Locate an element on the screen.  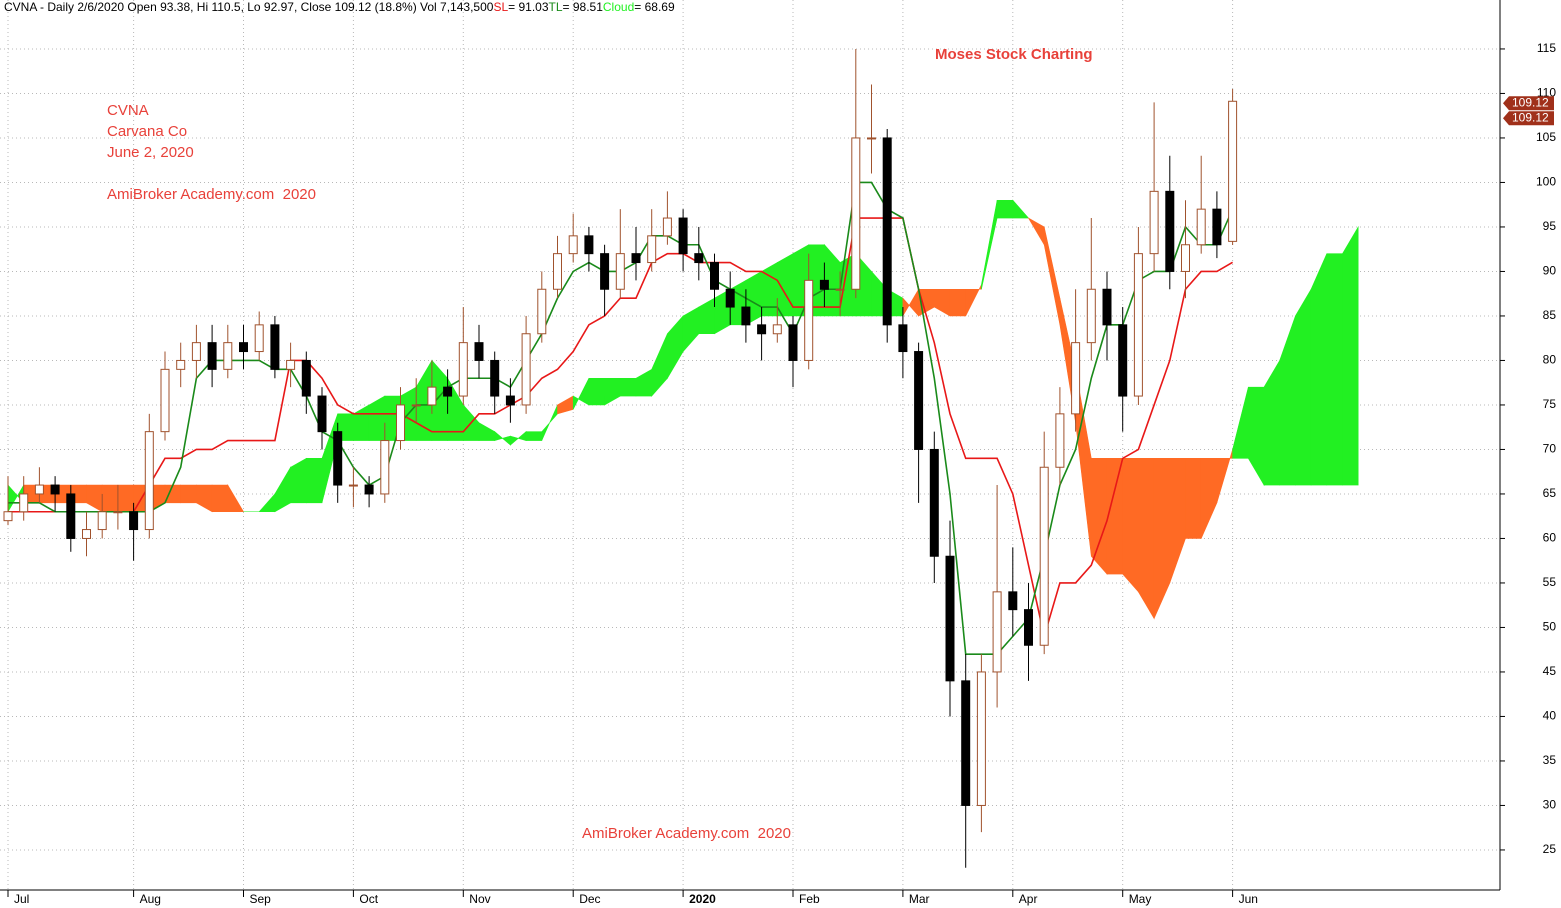
x-tick-label: Mar is located at coordinates (919, 899).